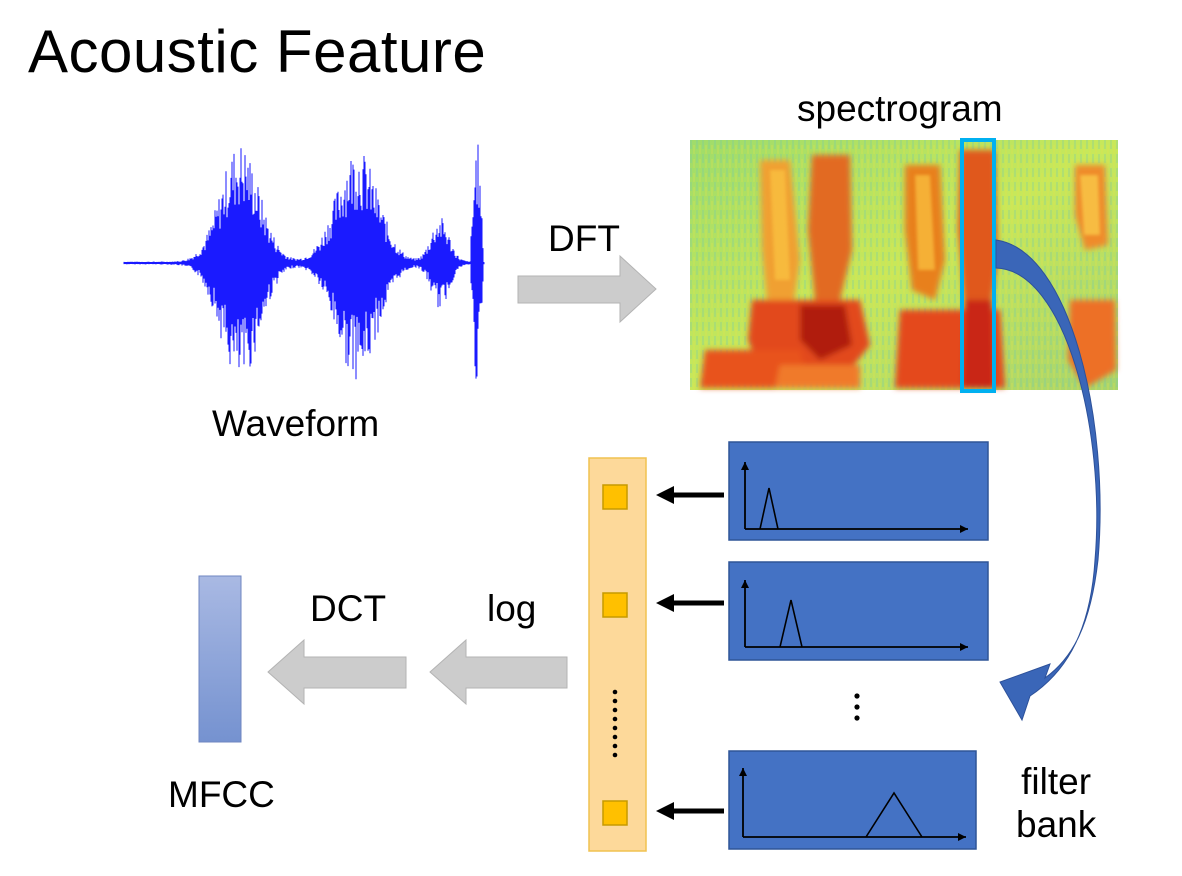 The height and width of the screenshot is (876, 1182). What do you see at coordinates (221, 794) in the screenshot?
I see `mfcc-label: MFCC` at bounding box center [221, 794].